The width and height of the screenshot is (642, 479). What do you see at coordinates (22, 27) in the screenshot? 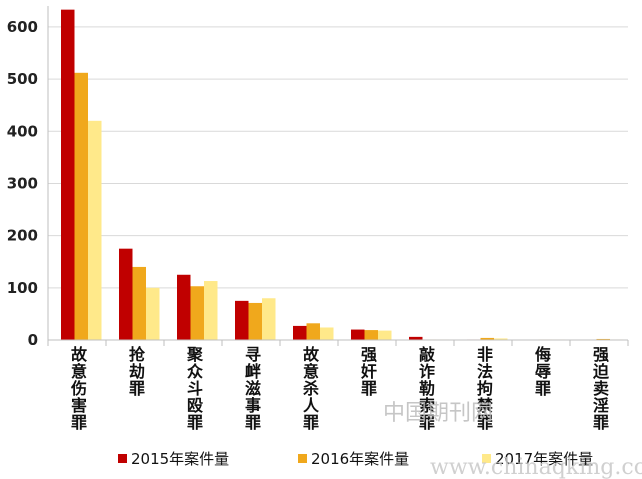
I see `y-tick-label: 600` at bounding box center [22, 27].